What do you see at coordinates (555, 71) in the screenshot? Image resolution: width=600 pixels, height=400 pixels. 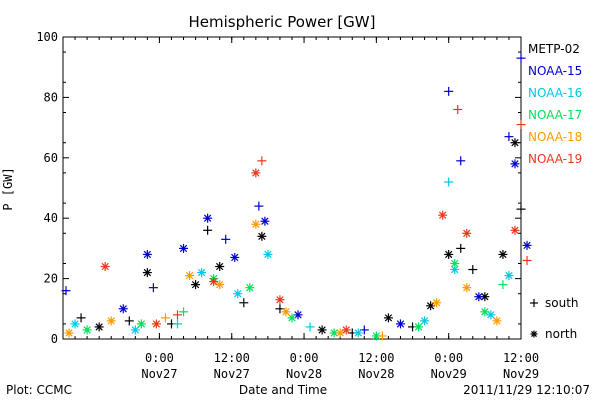 I see `legend-entry: NOAA-15` at bounding box center [555, 71].